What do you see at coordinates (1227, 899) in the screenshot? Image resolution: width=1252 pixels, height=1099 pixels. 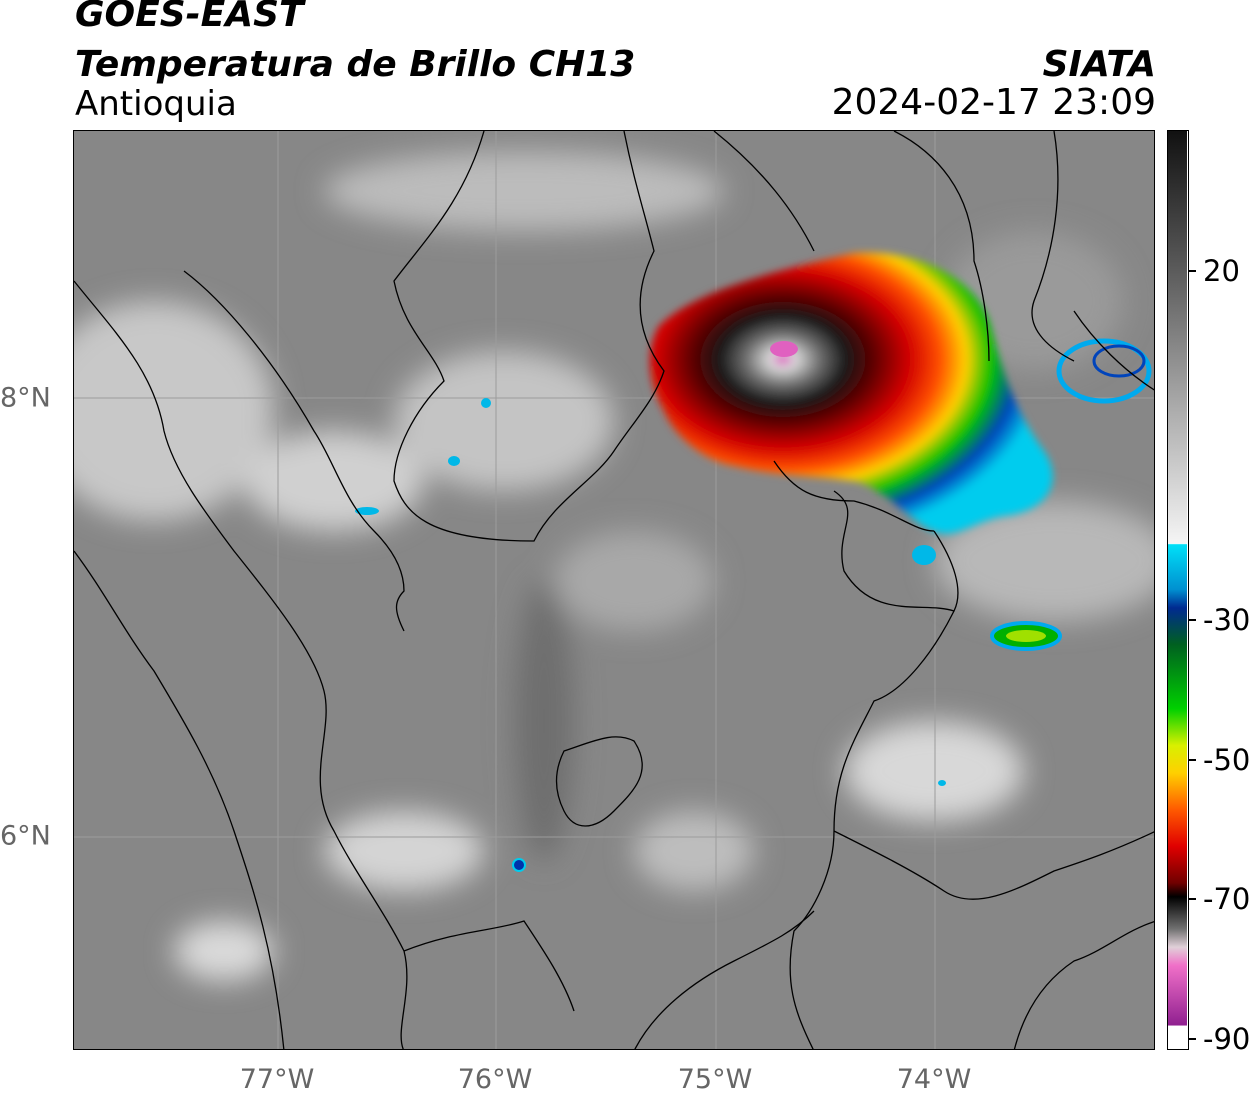 I see `colorbar-label-minus70: -70` at bounding box center [1227, 899].